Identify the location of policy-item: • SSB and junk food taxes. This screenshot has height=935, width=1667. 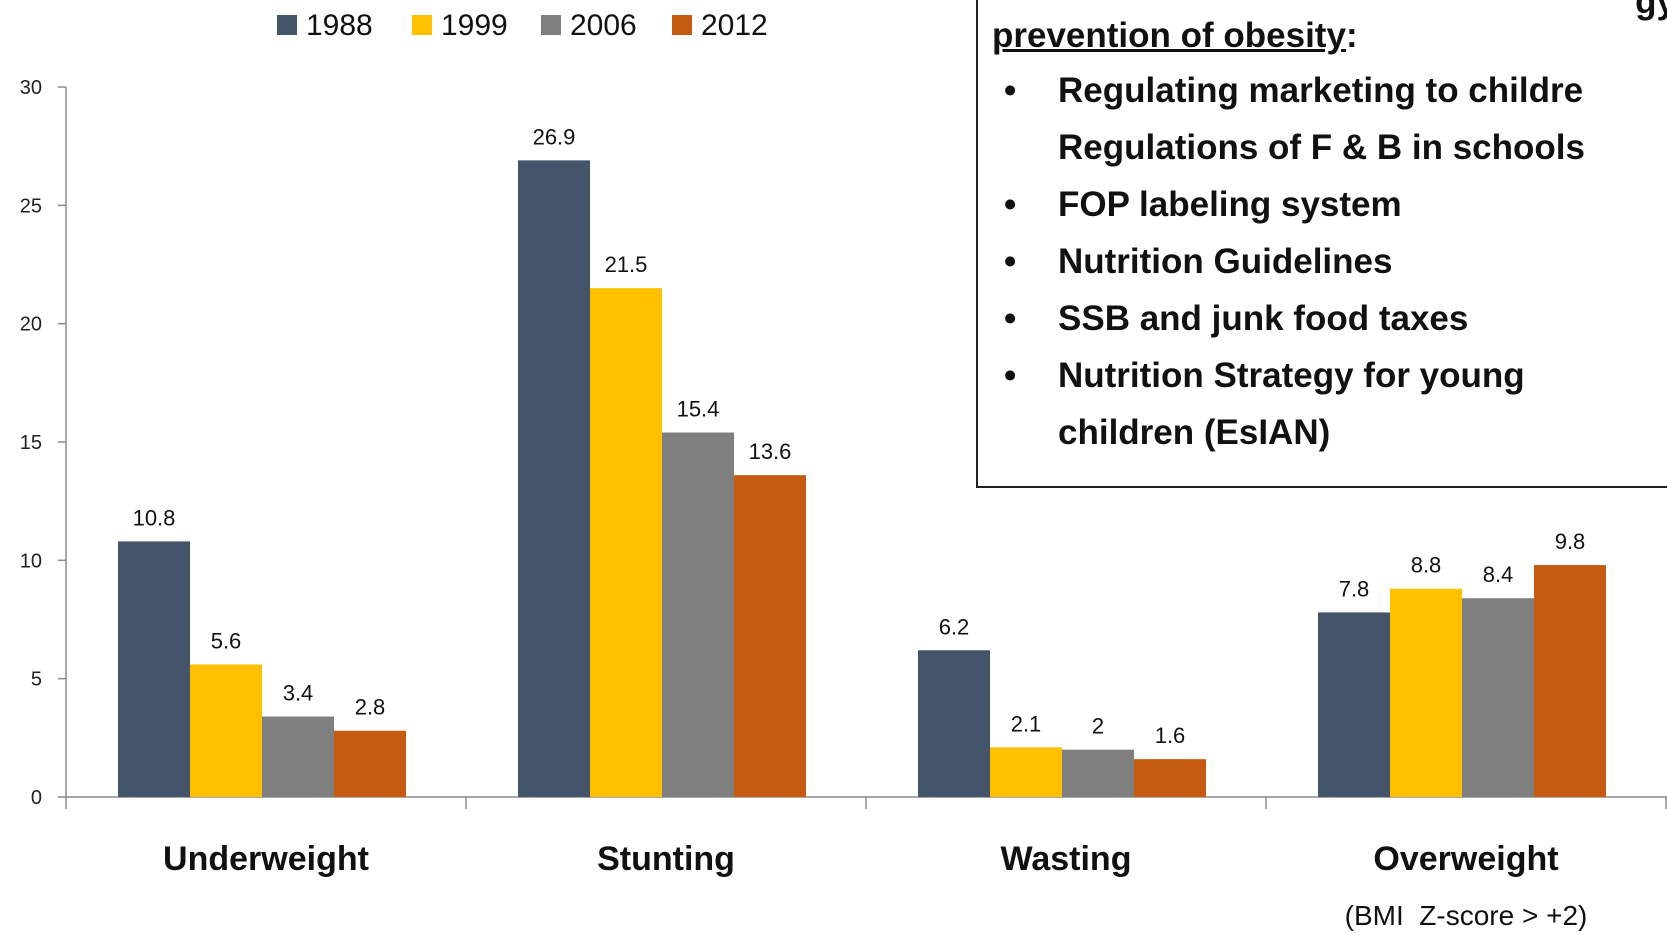
(1329, 318).